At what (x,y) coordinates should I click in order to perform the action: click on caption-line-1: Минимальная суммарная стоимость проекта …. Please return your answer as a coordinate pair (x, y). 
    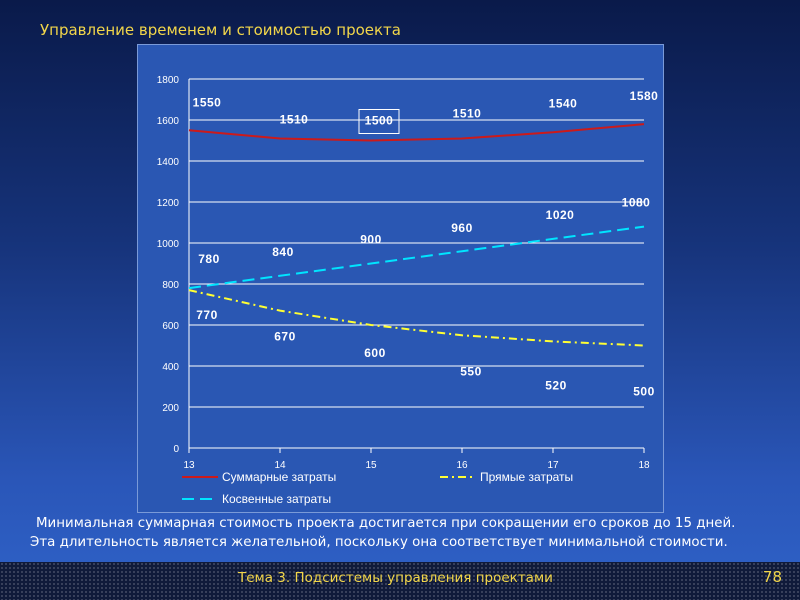
    Looking at the image, I should click on (386, 523).